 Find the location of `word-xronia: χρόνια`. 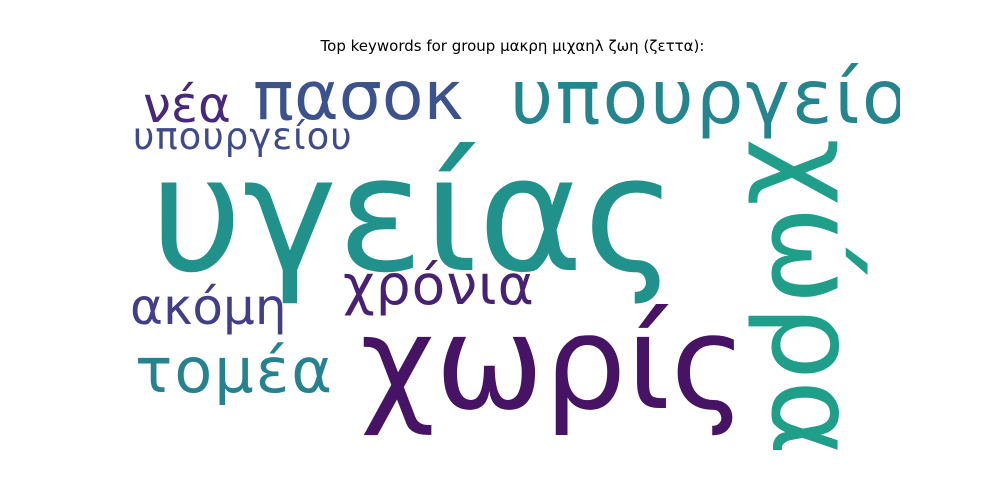

word-xronia: χρόνια is located at coordinates (439, 285).